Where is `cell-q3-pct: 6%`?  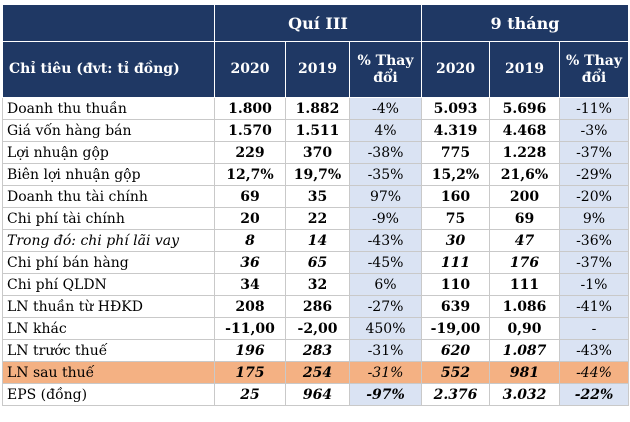 cell-q3-pct: 6% is located at coordinates (385, 284).